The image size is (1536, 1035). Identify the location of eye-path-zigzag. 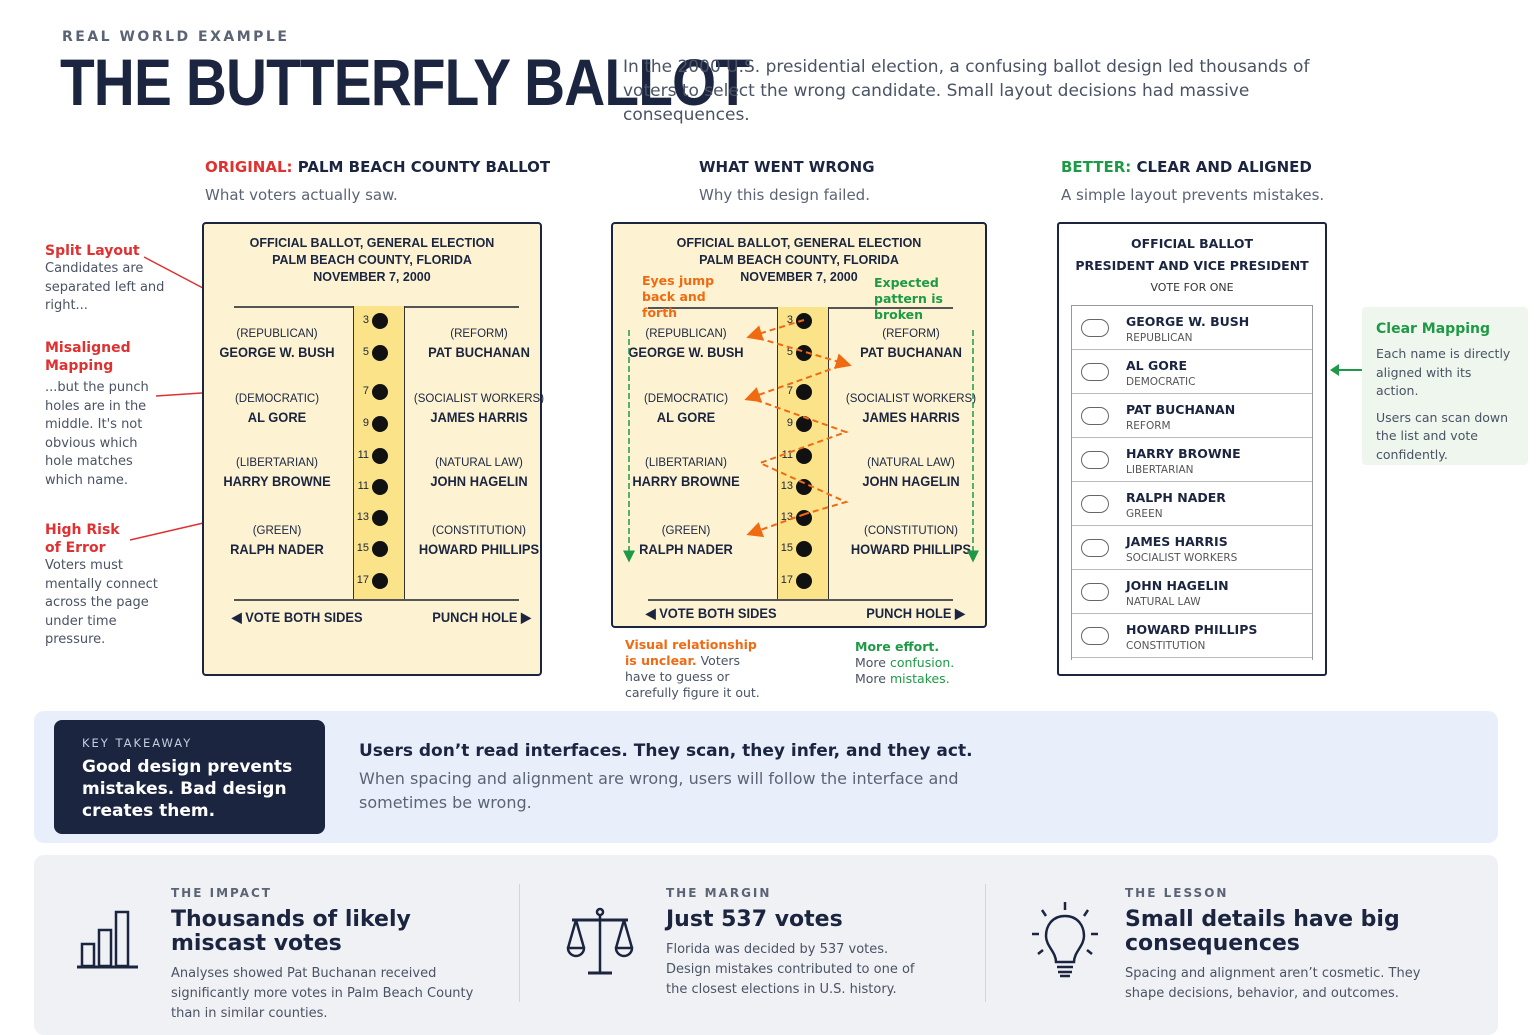
(802, 457).